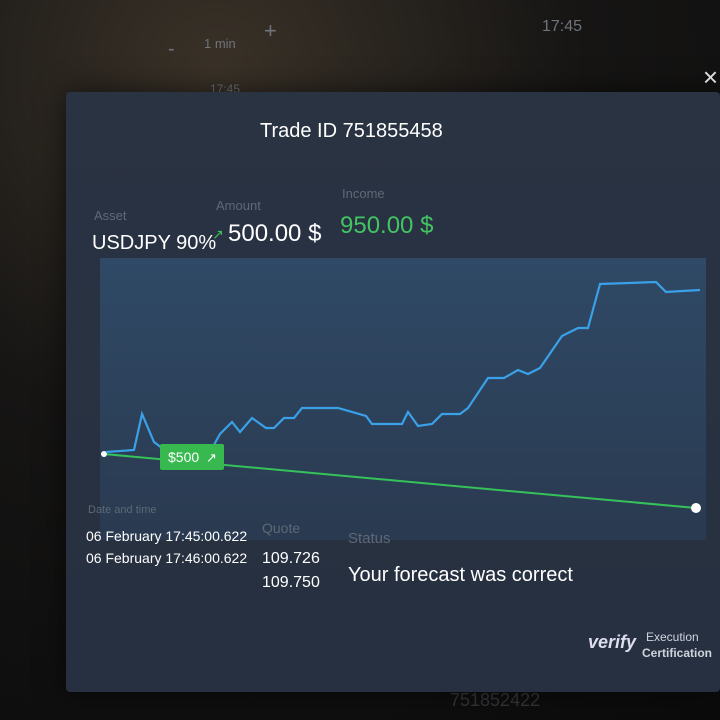 Image resolution: width=720 pixels, height=720 pixels. Describe the element at coordinates (122, 510) in the screenshot. I see `date-label: Date and time` at that location.